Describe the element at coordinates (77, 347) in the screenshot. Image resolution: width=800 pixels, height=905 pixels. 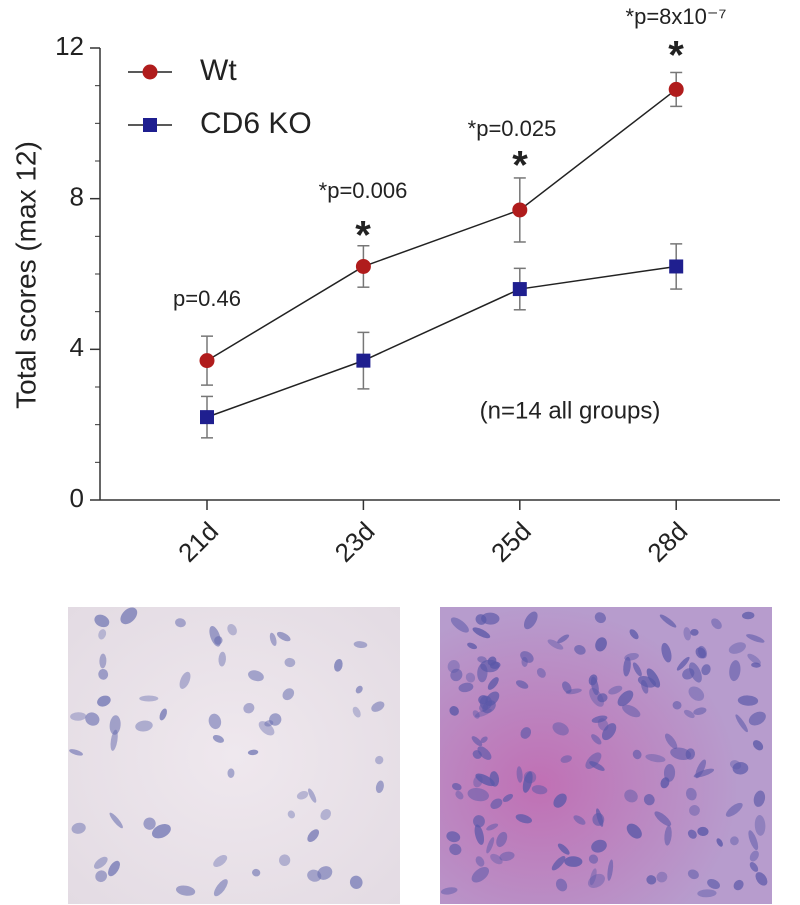
I see `y-tick-label: 4` at that location.